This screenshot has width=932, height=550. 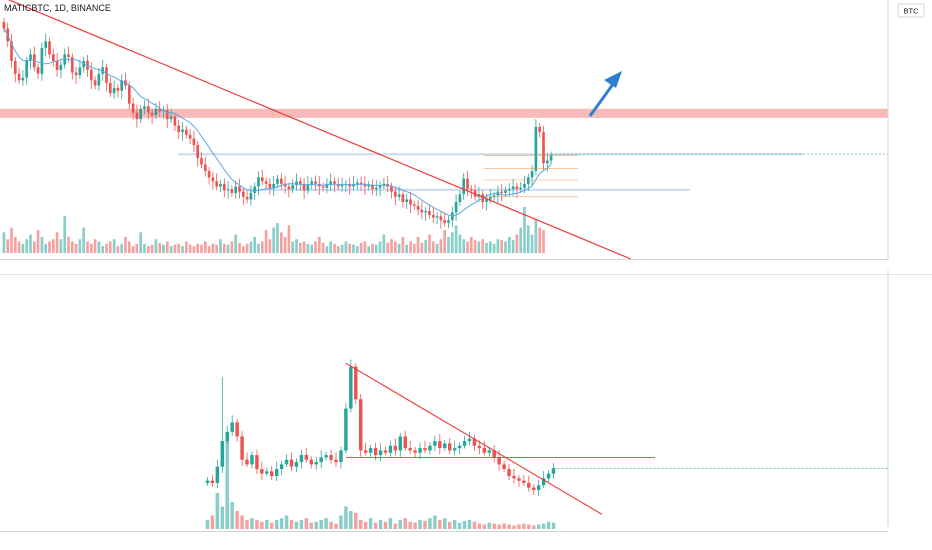 What do you see at coordinates (490, 154) in the screenshot?
I see `upper-support-zone` at bounding box center [490, 154].